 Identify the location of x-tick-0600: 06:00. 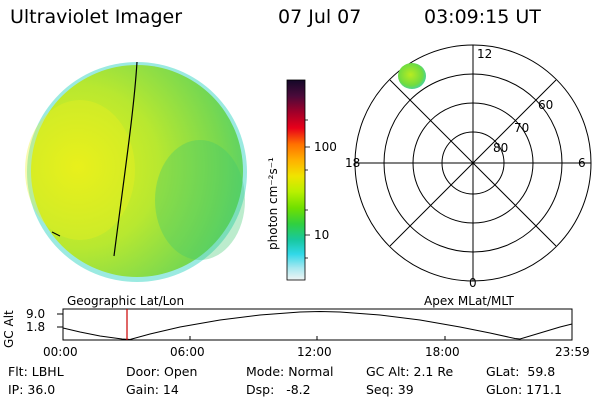
(187, 352).